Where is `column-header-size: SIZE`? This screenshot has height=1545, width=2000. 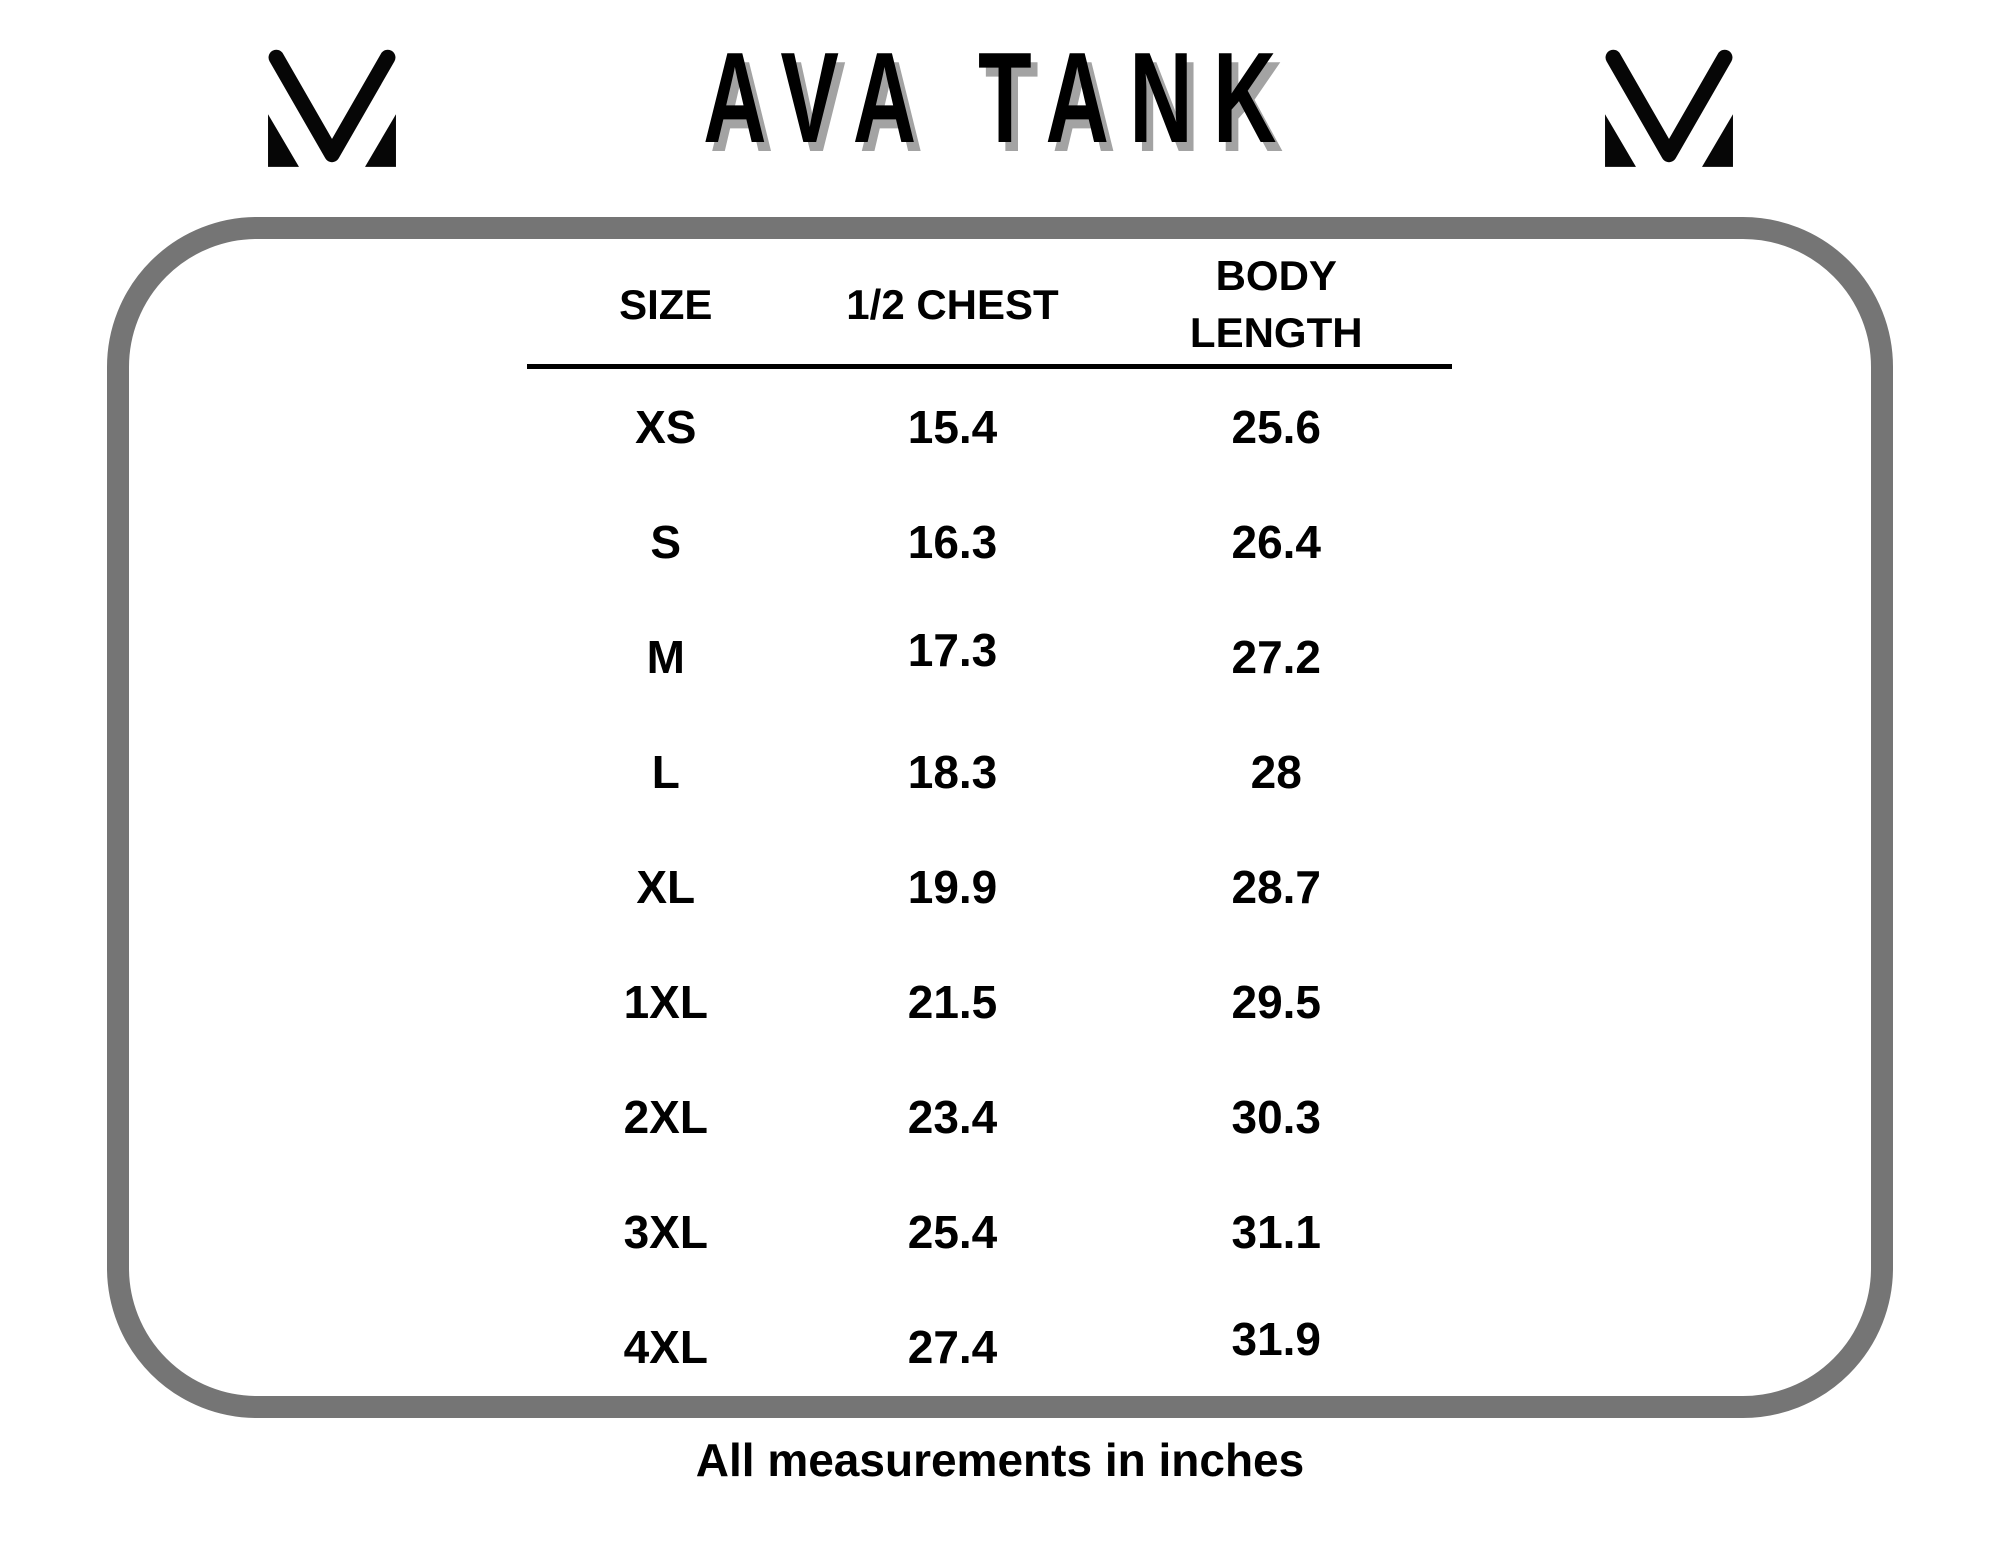
column-header-size: SIZE is located at coordinates (666, 304).